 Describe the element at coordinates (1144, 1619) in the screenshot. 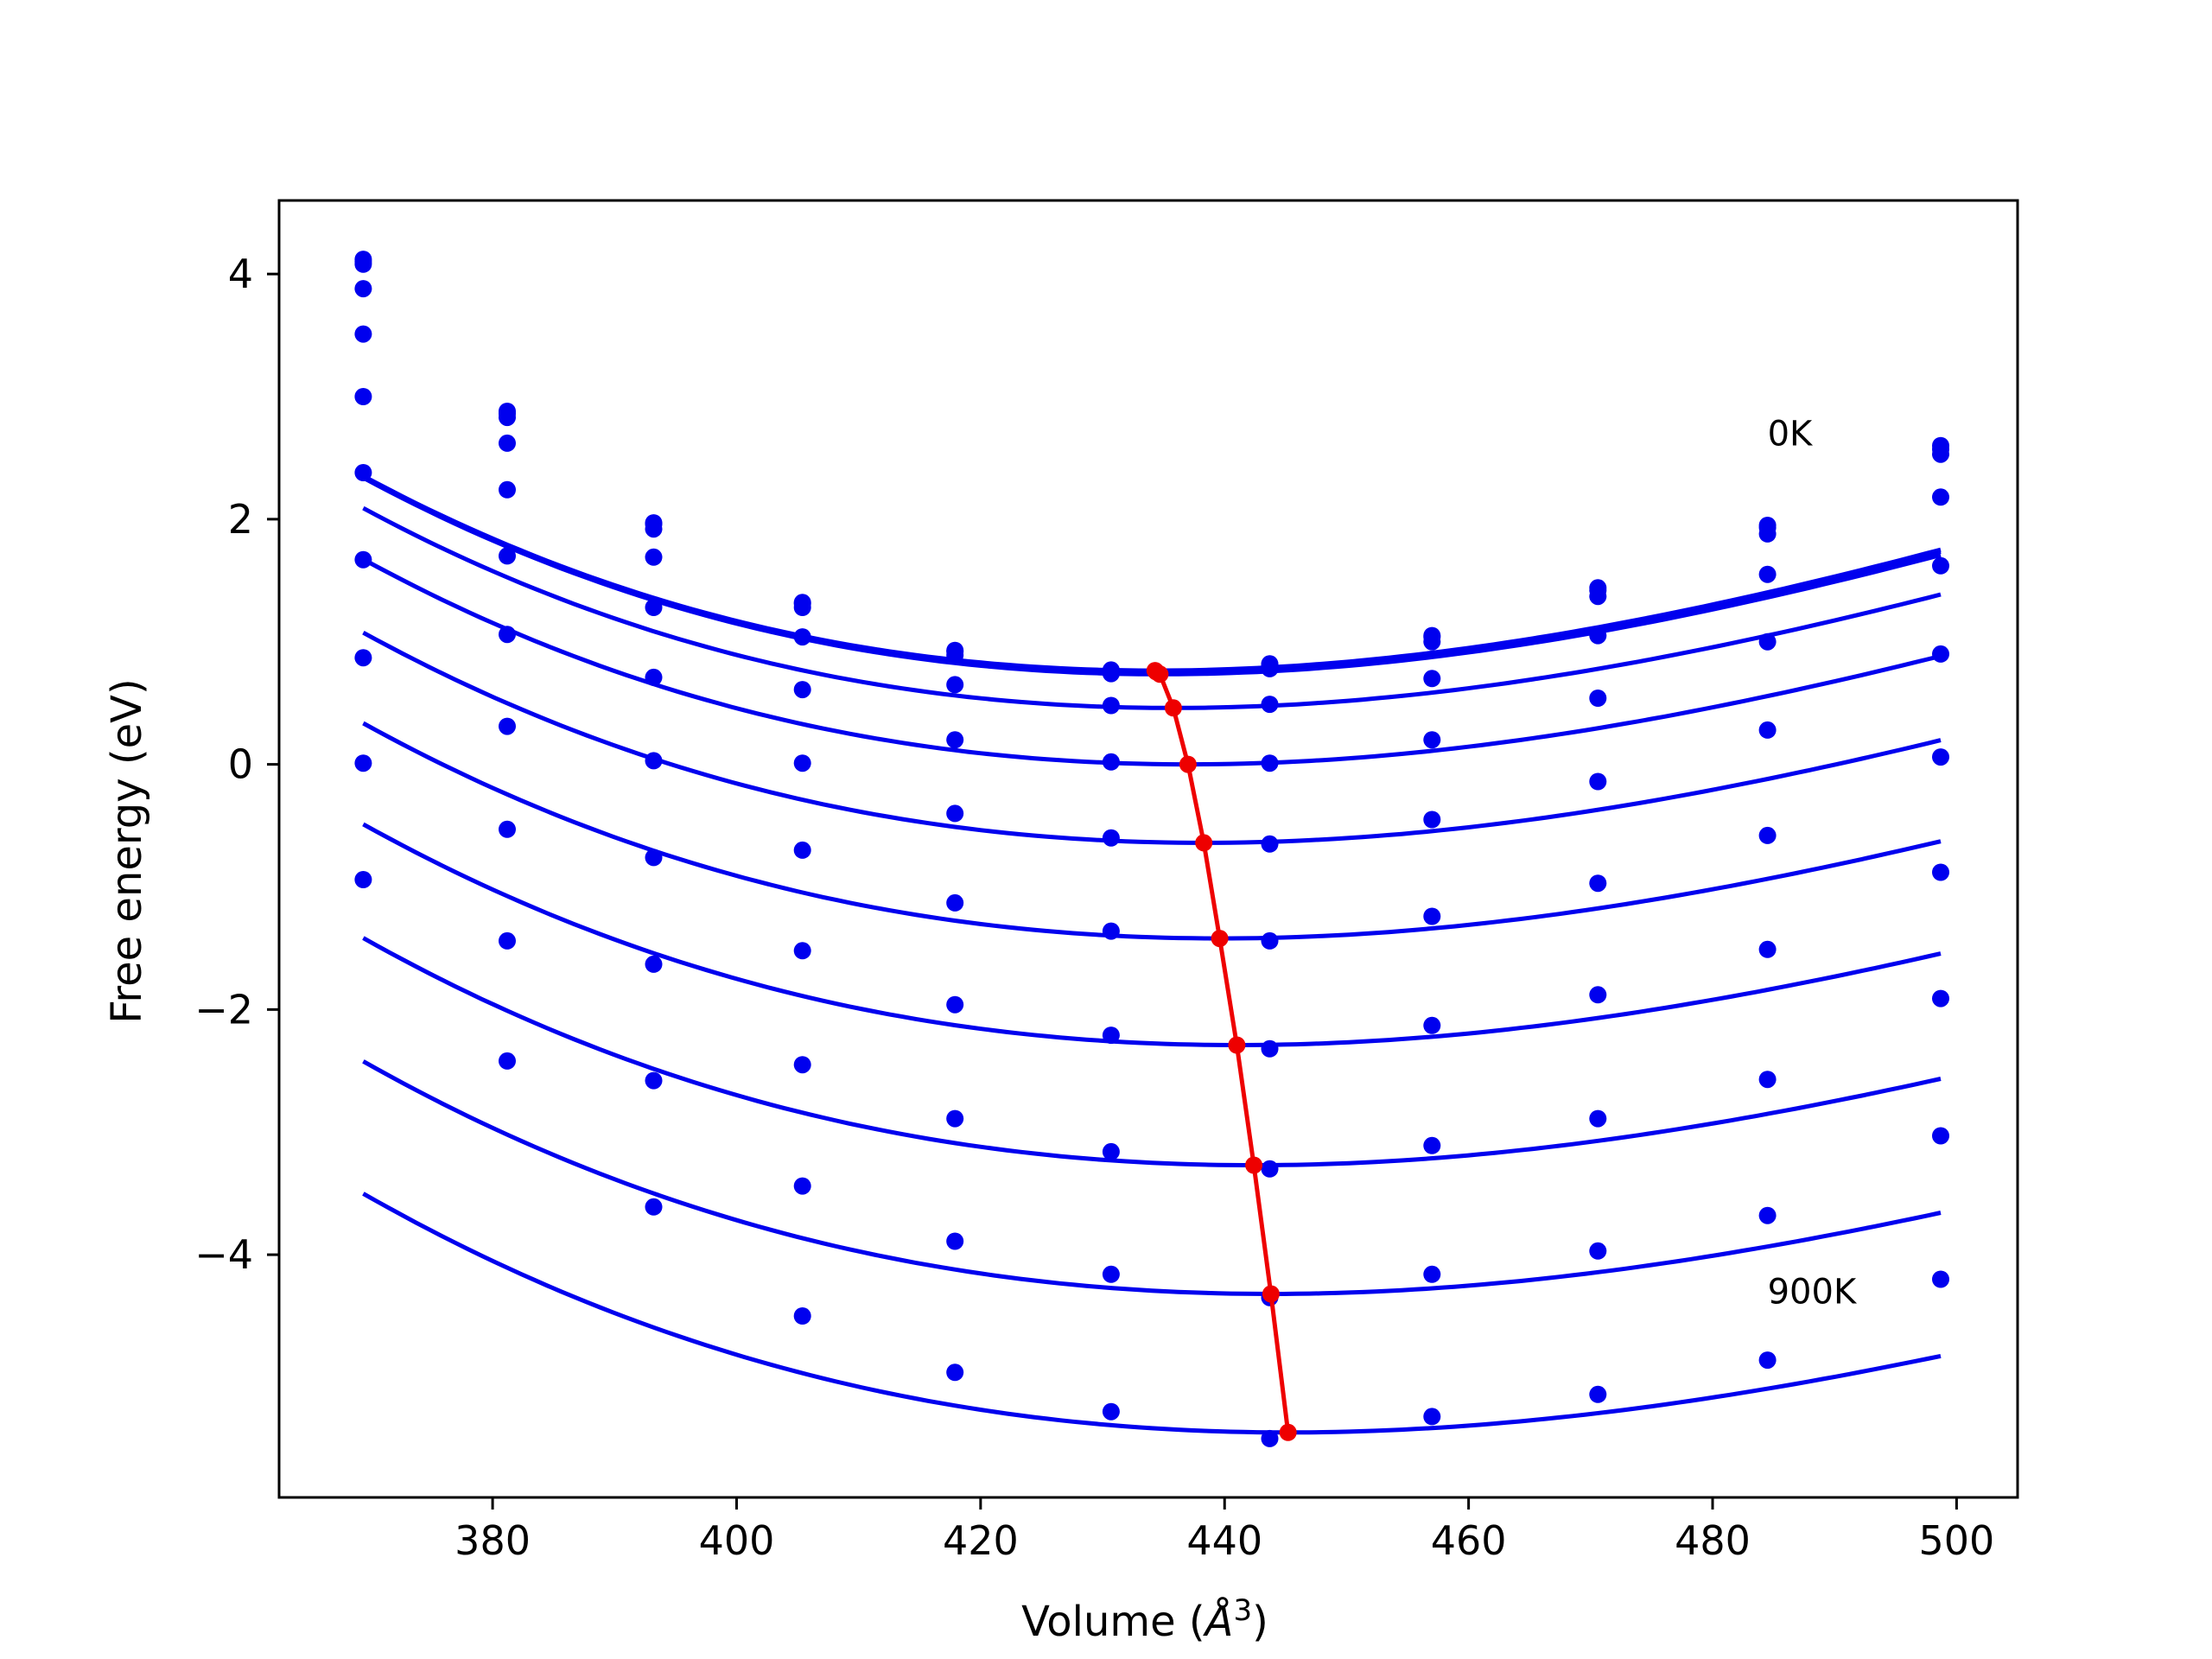

I see `x-axis-label: Volume (Å3)` at that location.